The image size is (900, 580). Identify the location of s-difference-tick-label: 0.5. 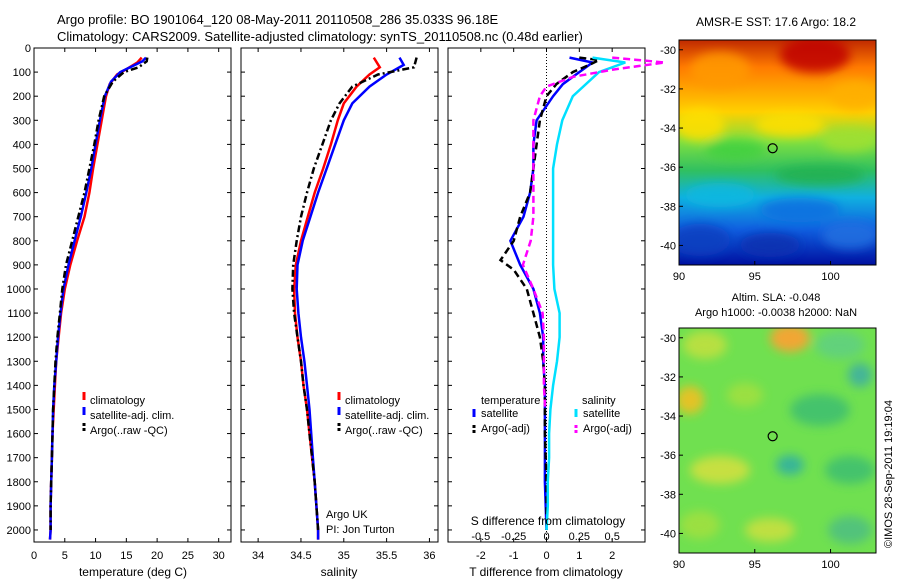
(612, 537).